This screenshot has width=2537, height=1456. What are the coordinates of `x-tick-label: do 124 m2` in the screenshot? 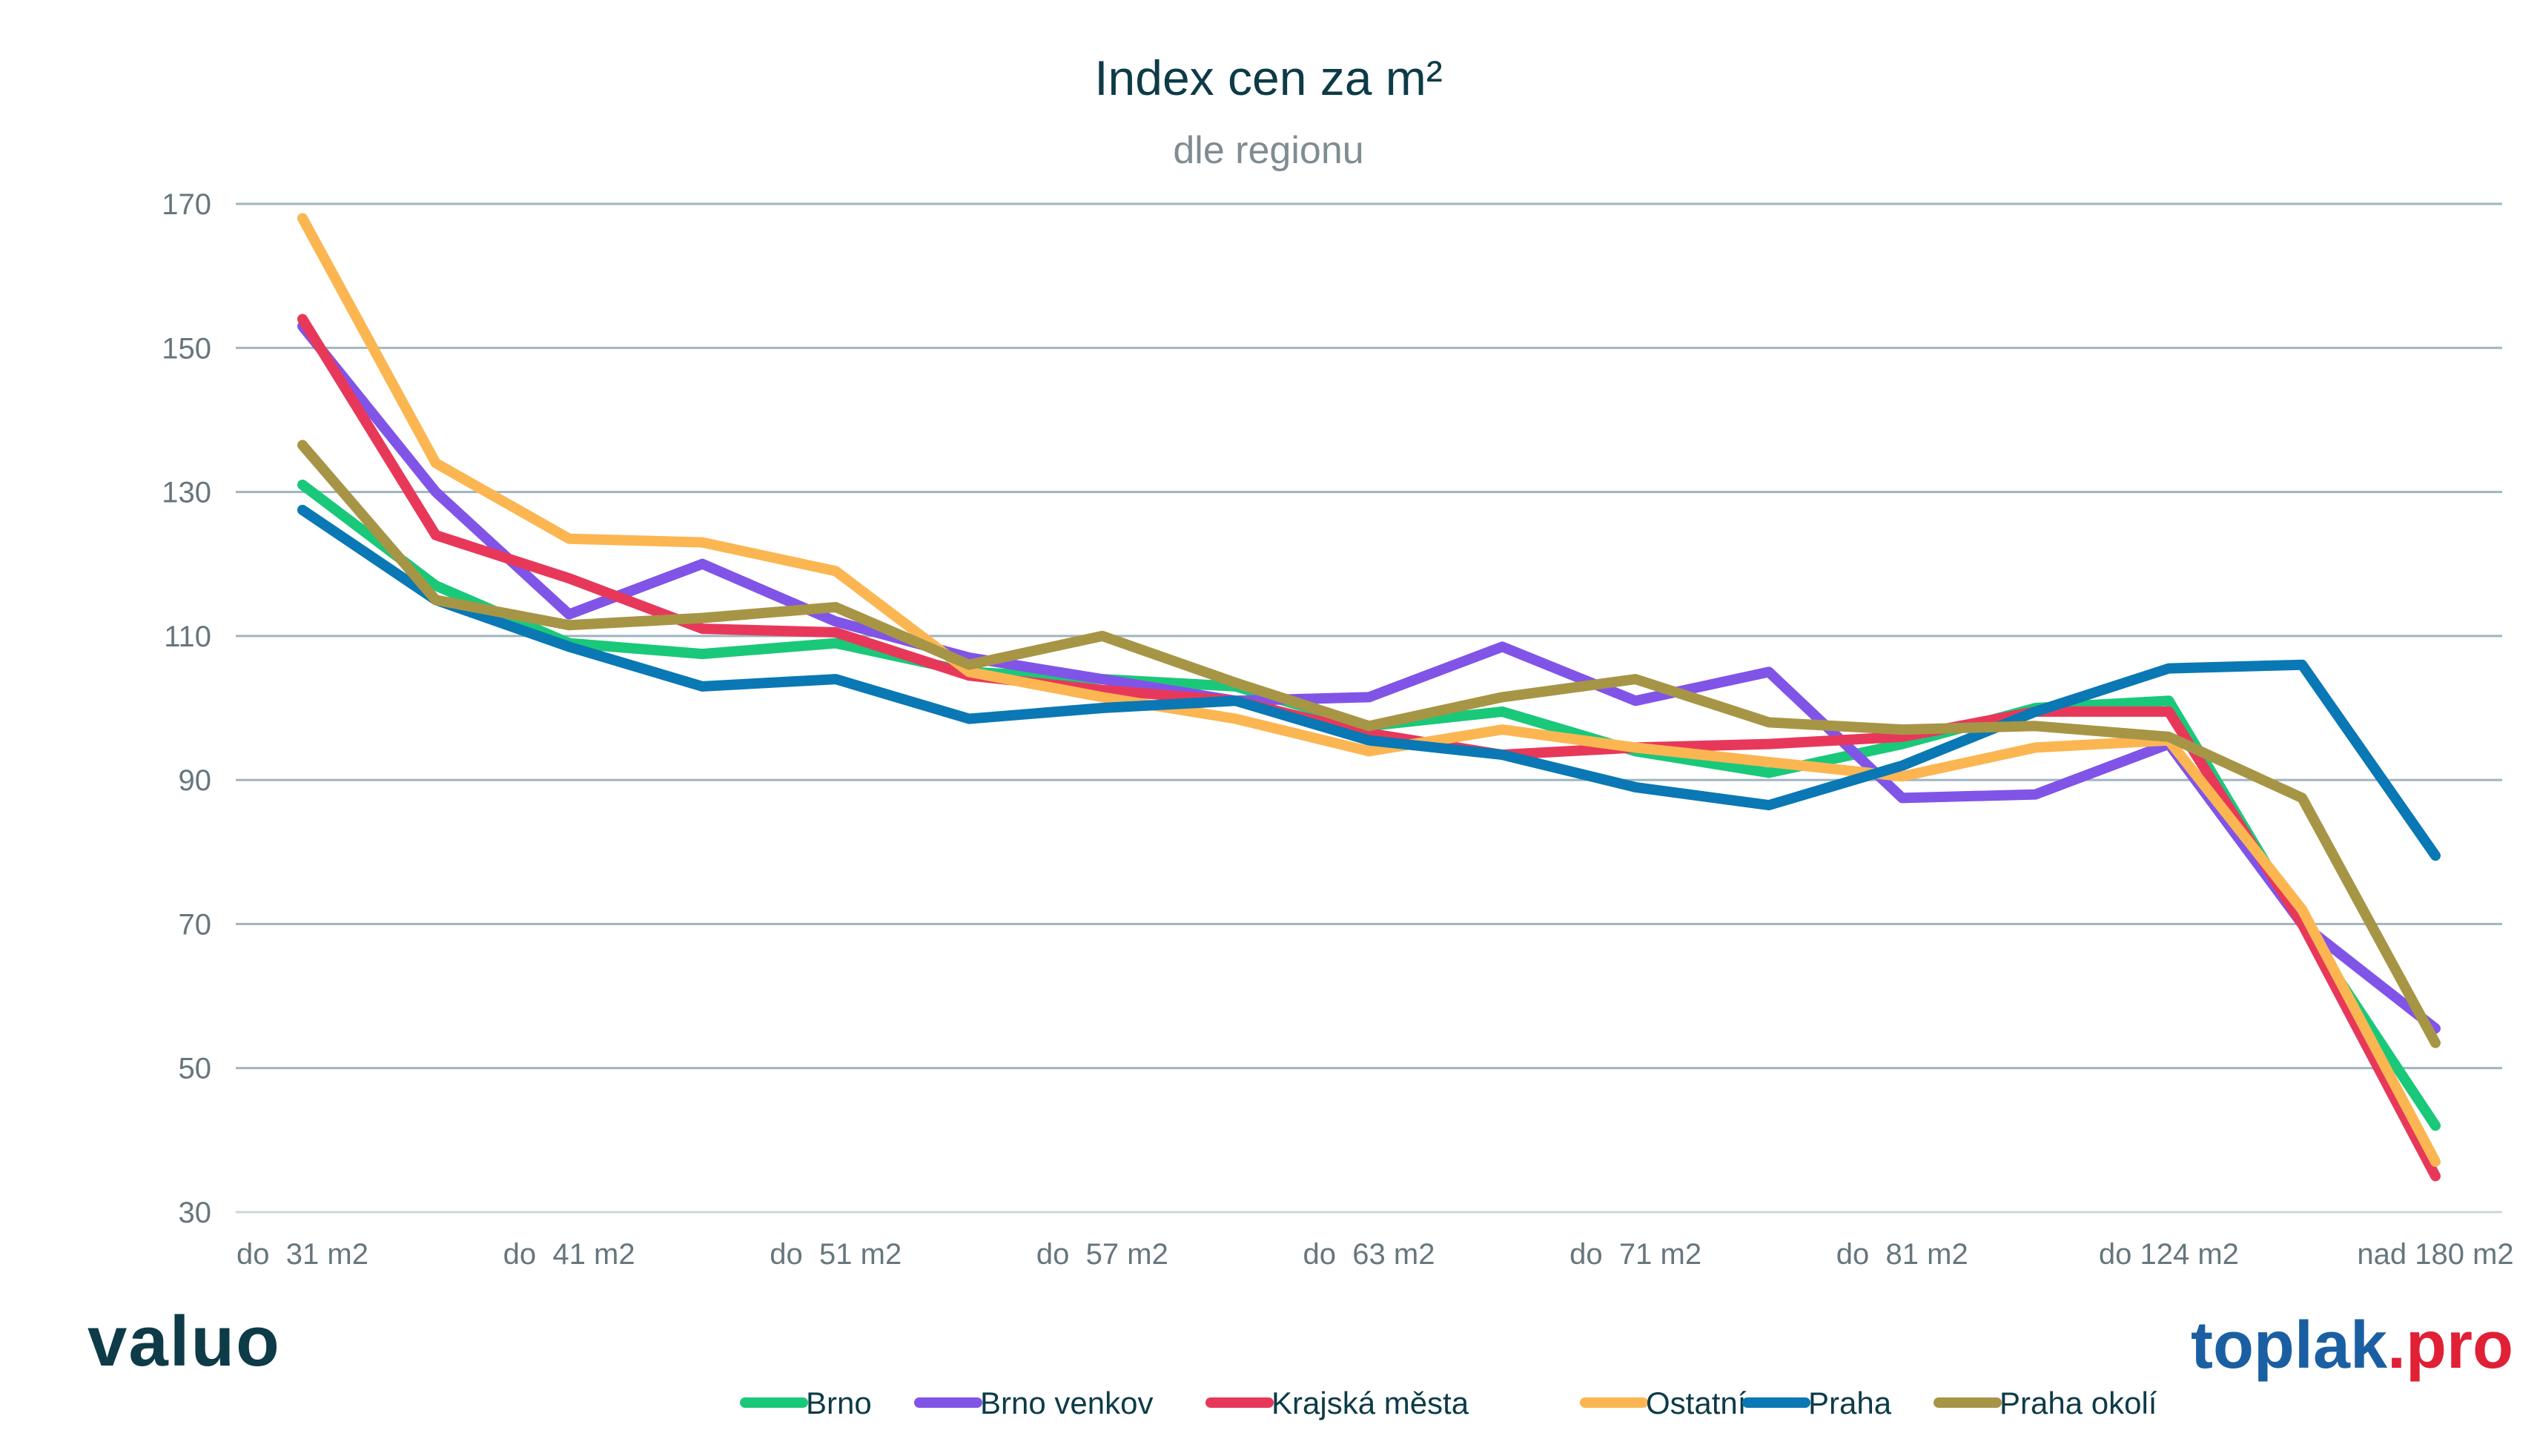 It's located at (2169, 1254).